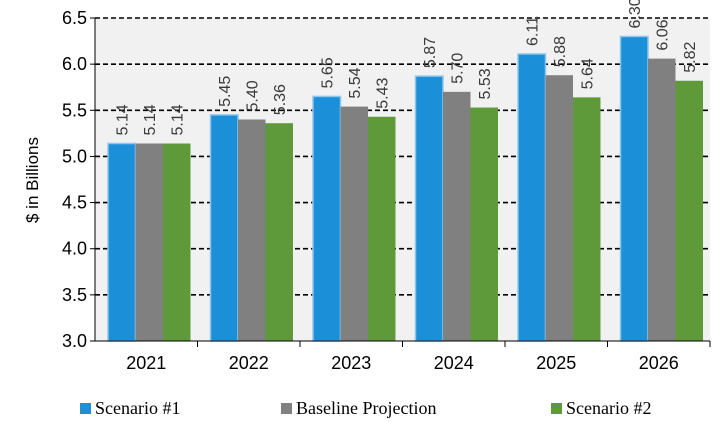 This screenshot has height=422, width=717. What do you see at coordinates (74, 18) in the screenshot?
I see `y-tick-label: 6.5` at bounding box center [74, 18].